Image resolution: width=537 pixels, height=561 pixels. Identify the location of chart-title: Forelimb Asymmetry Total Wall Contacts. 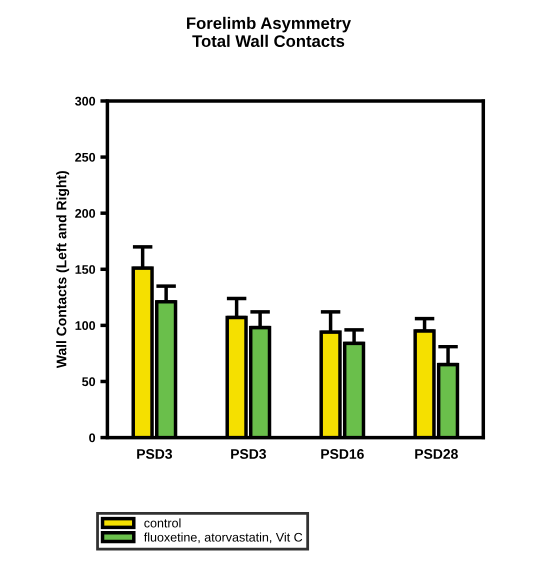
(269, 32).